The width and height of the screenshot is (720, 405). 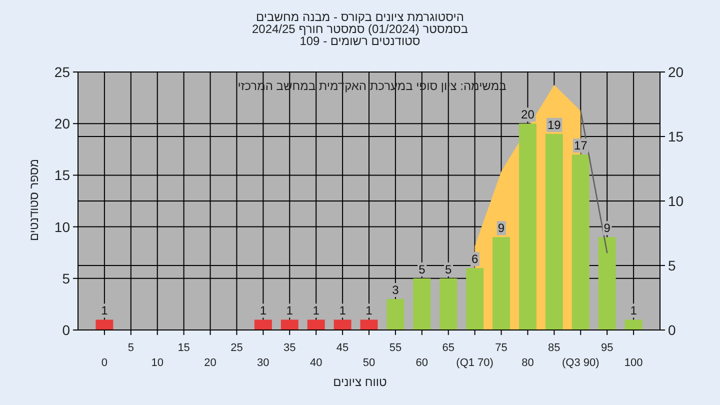 I want to click on data-label: 17, so click(x=581, y=145).